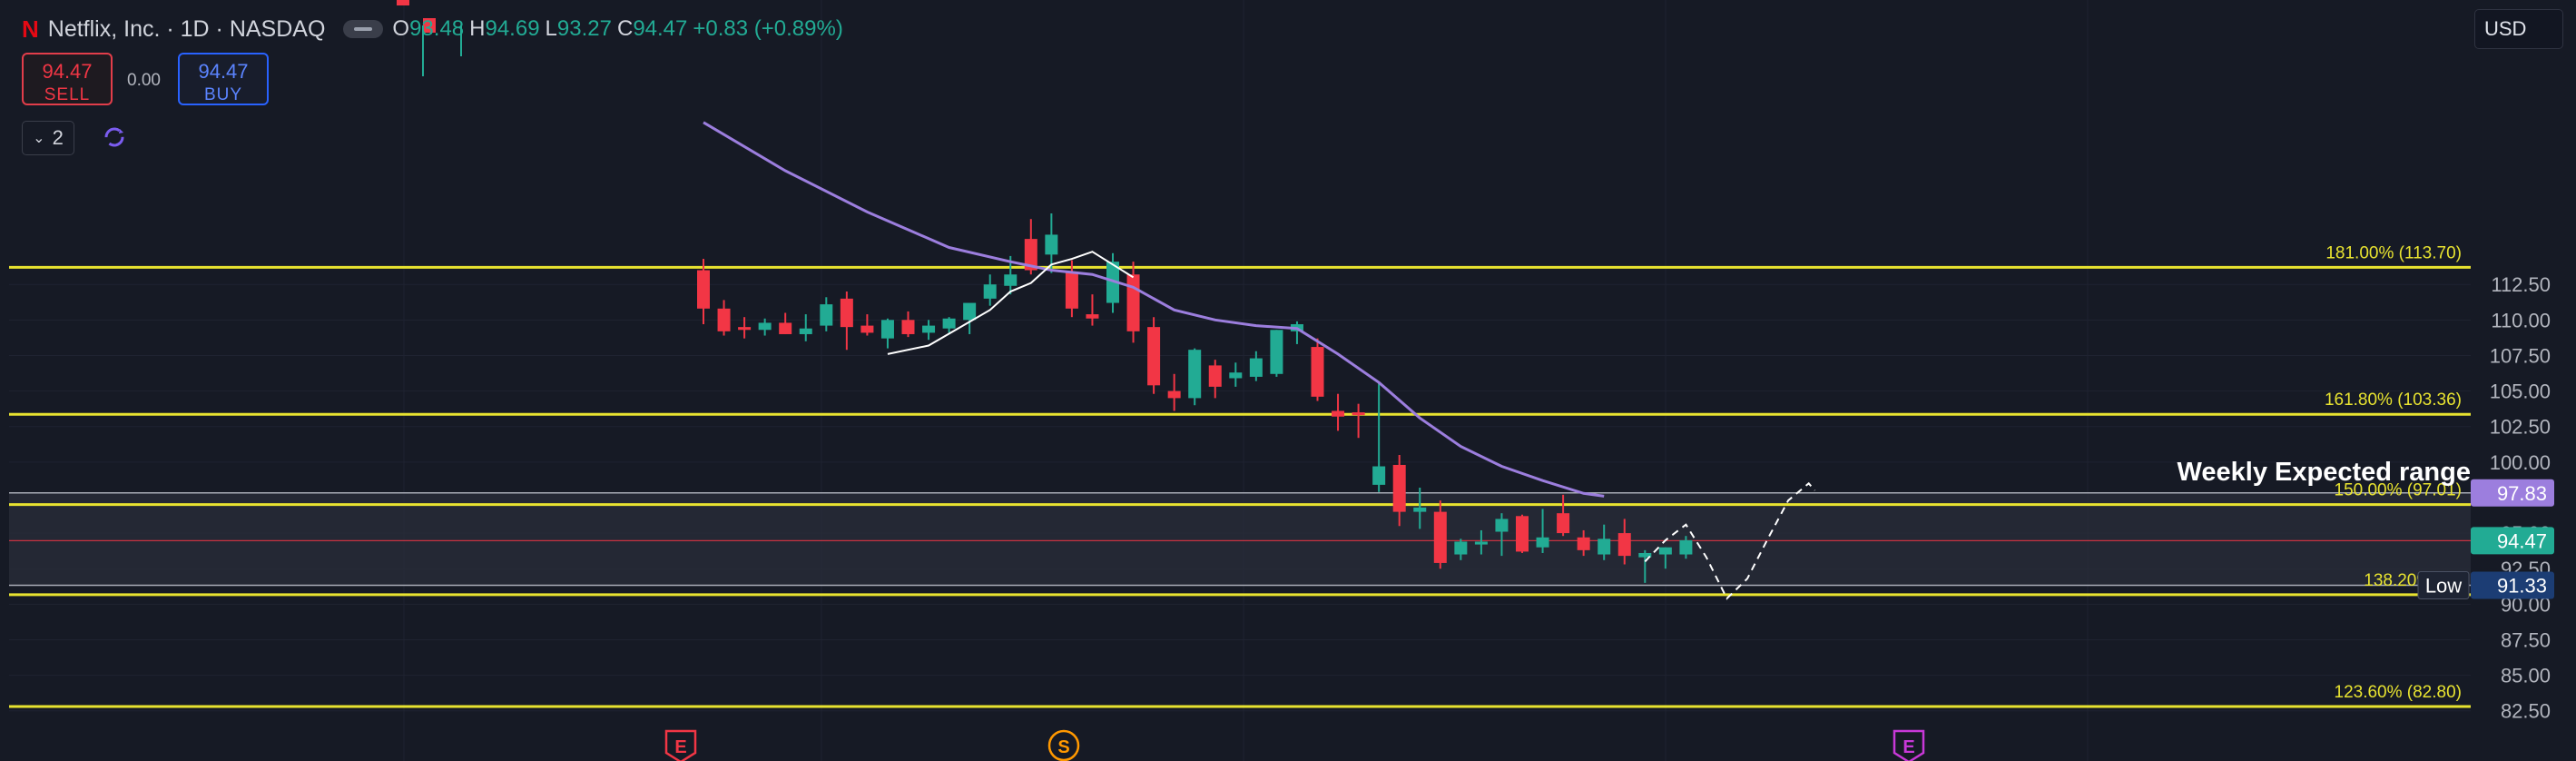 The image size is (2576, 761). What do you see at coordinates (625, 28) in the screenshot?
I see `close-key: C` at bounding box center [625, 28].